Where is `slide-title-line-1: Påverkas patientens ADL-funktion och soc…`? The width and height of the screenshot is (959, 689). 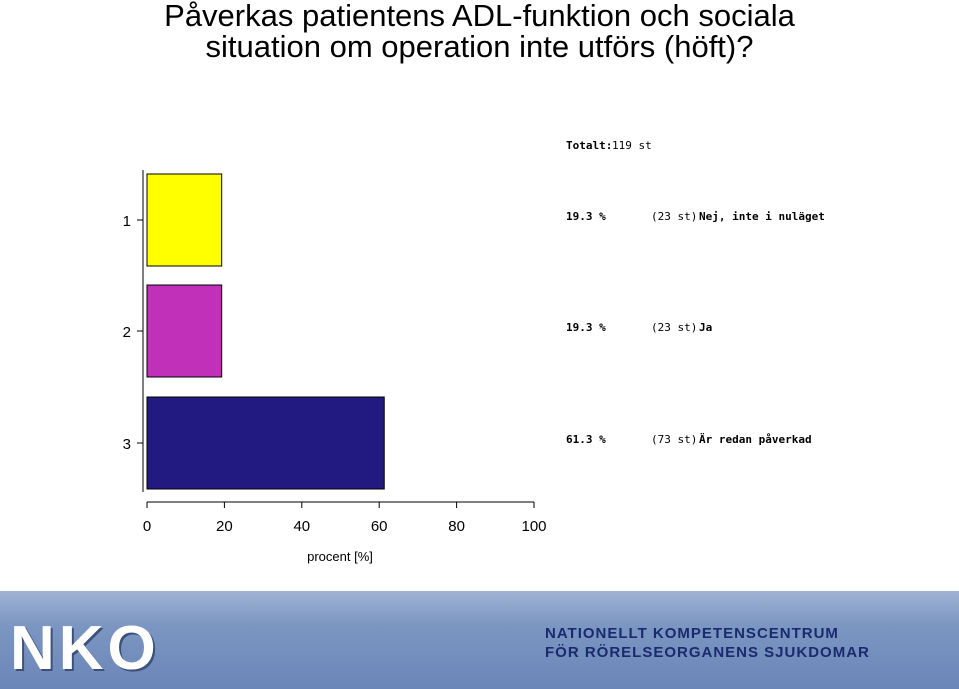
slide-title-line-1: Påverkas patientens ADL-funktion och soc… is located at coordinates (479, 16).